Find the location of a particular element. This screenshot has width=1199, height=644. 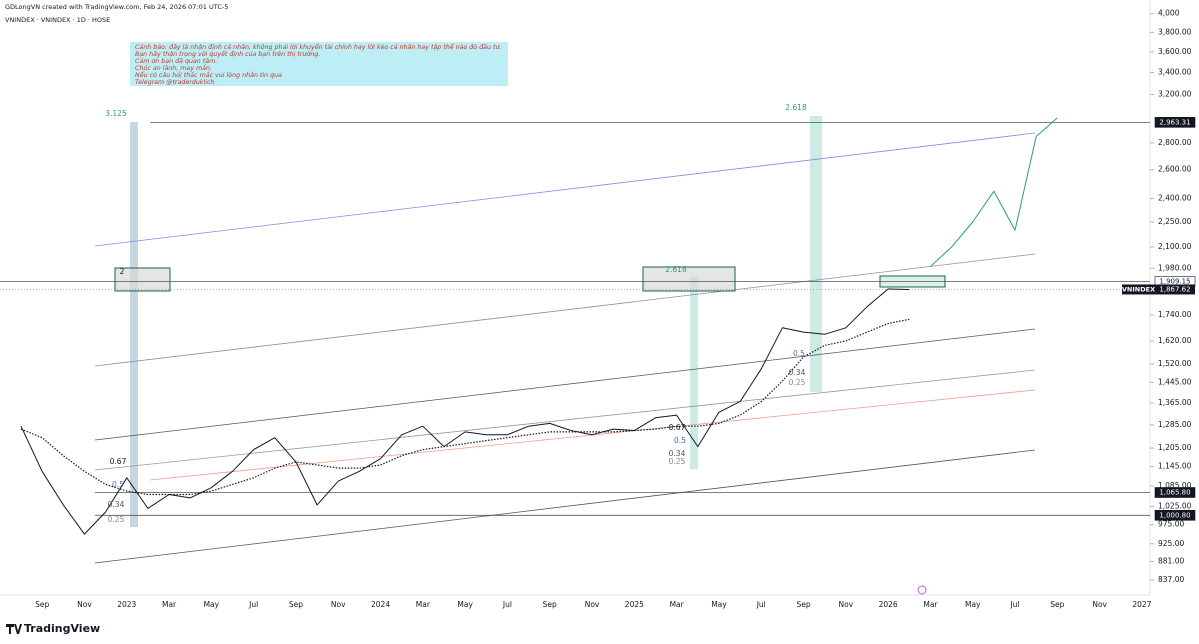

x-tick-label: 2023 is located at coordinates (126, 604).